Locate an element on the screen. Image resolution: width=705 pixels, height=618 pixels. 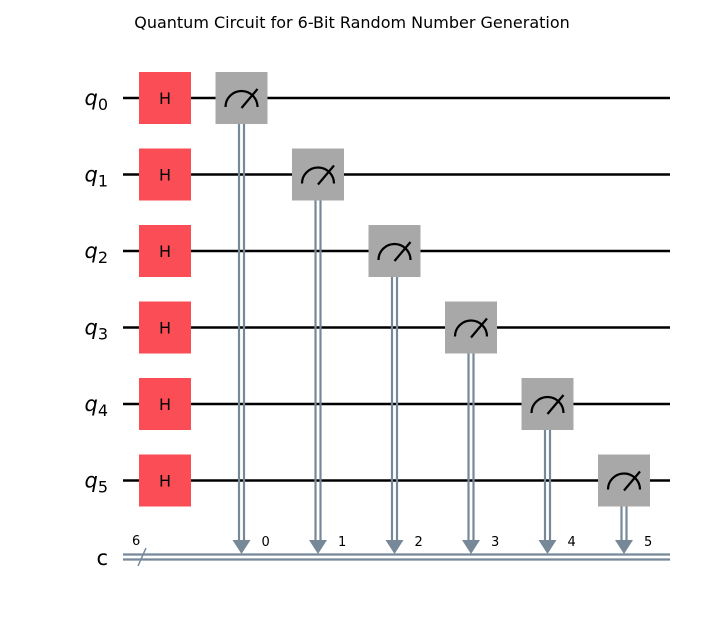
measure-gate-q4 is located at coordinates (547, 404).